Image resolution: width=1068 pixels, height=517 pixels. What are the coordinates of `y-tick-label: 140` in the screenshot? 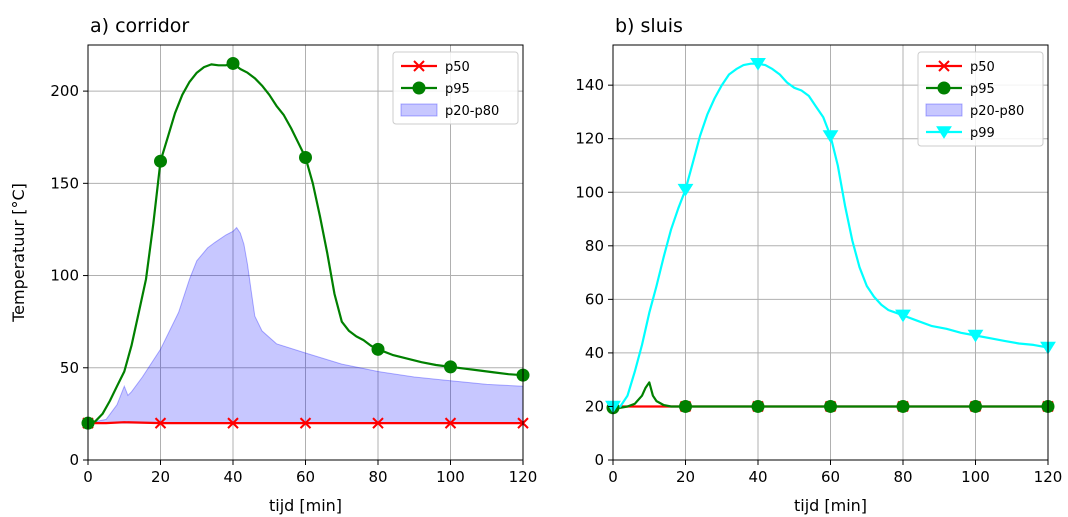 It's located at (589, 85).